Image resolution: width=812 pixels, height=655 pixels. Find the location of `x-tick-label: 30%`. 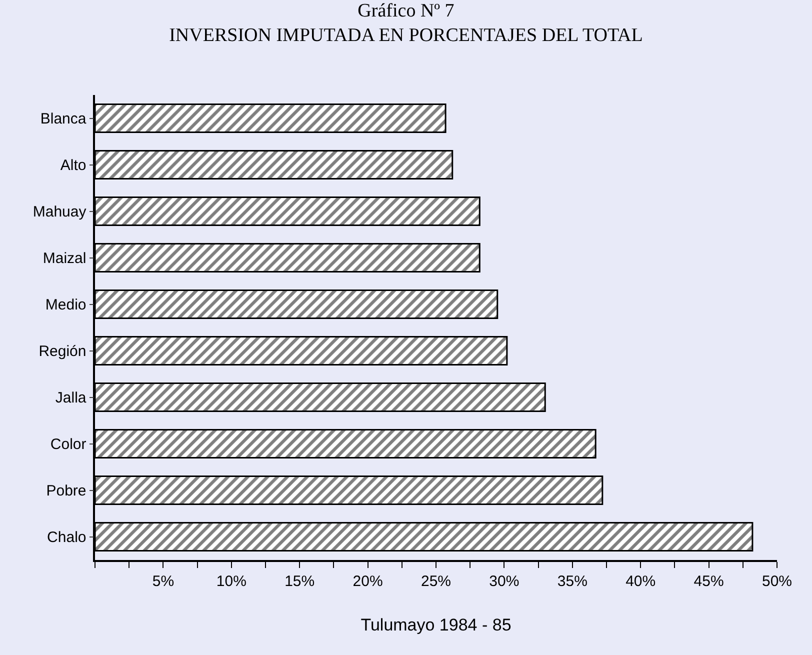

x-tick-label: 30% is located at coordinates (504, 581).